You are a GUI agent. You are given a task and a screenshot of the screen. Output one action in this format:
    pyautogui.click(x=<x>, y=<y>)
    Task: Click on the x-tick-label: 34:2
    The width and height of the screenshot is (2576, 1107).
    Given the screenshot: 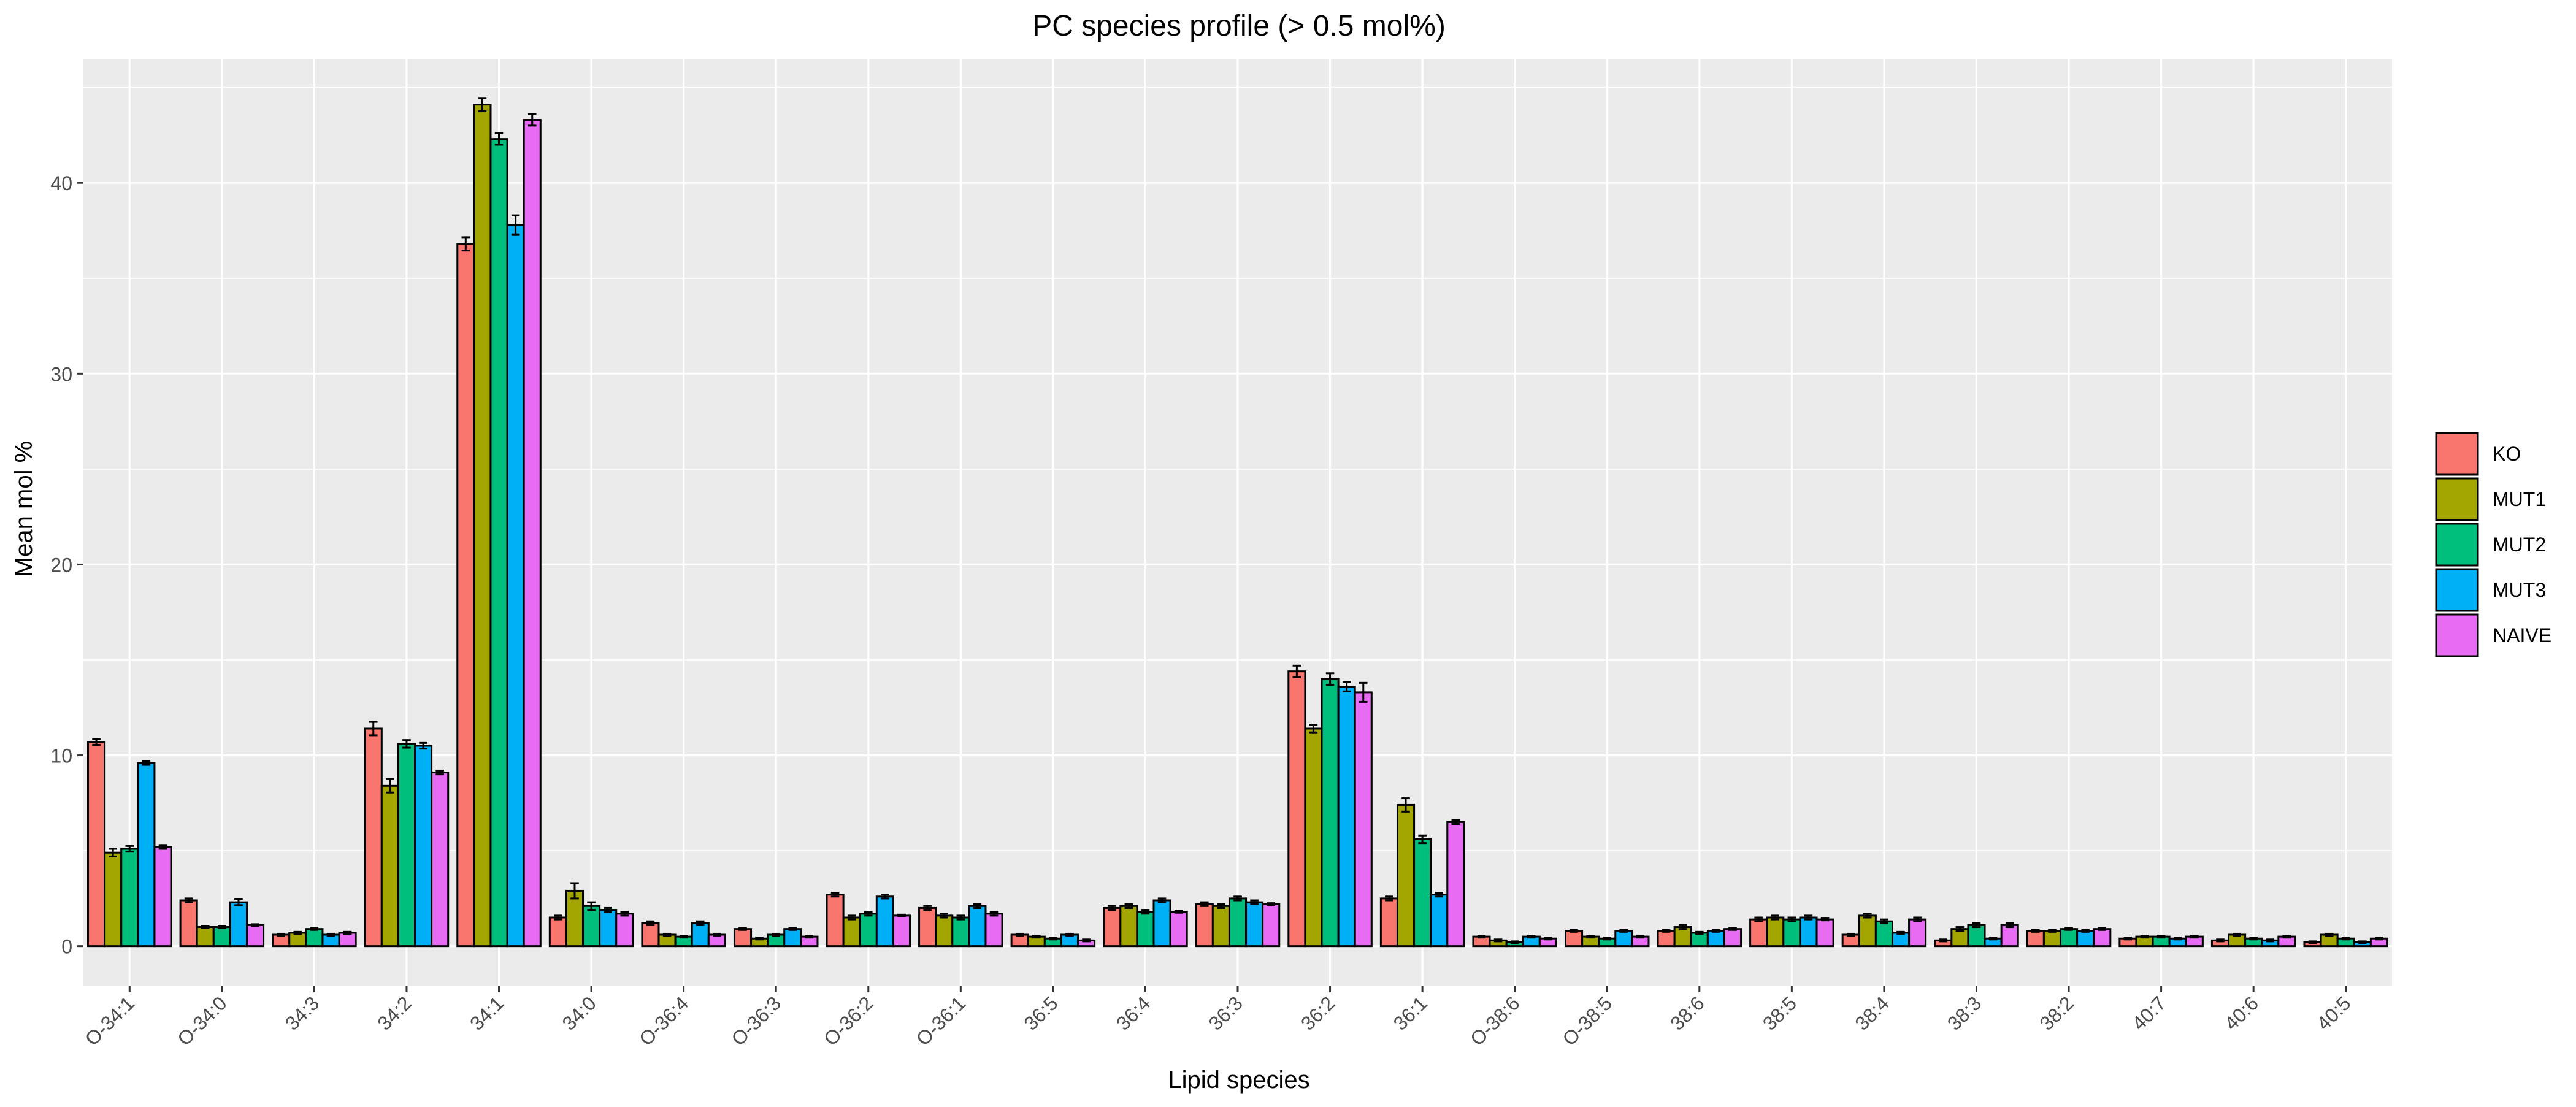 What is the action you would take?
    pyautogui.click(x=394, y=1013)
    